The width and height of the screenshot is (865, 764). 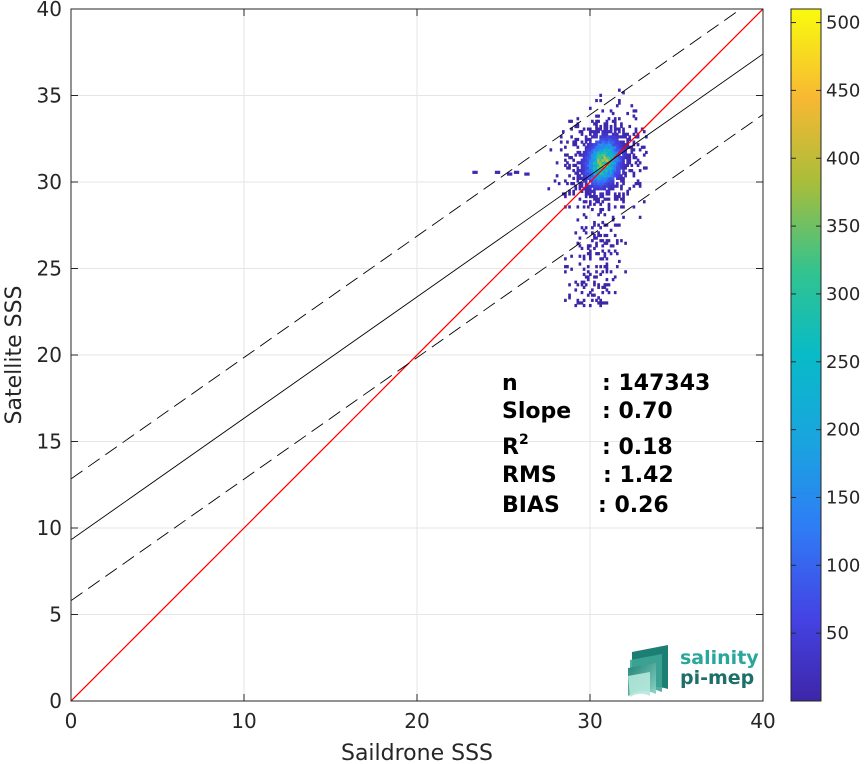 What do you see at coordinates (71, 721) in the screenshot?
I see `x-tick-label-0: 0` at bounding box center [71, 721].